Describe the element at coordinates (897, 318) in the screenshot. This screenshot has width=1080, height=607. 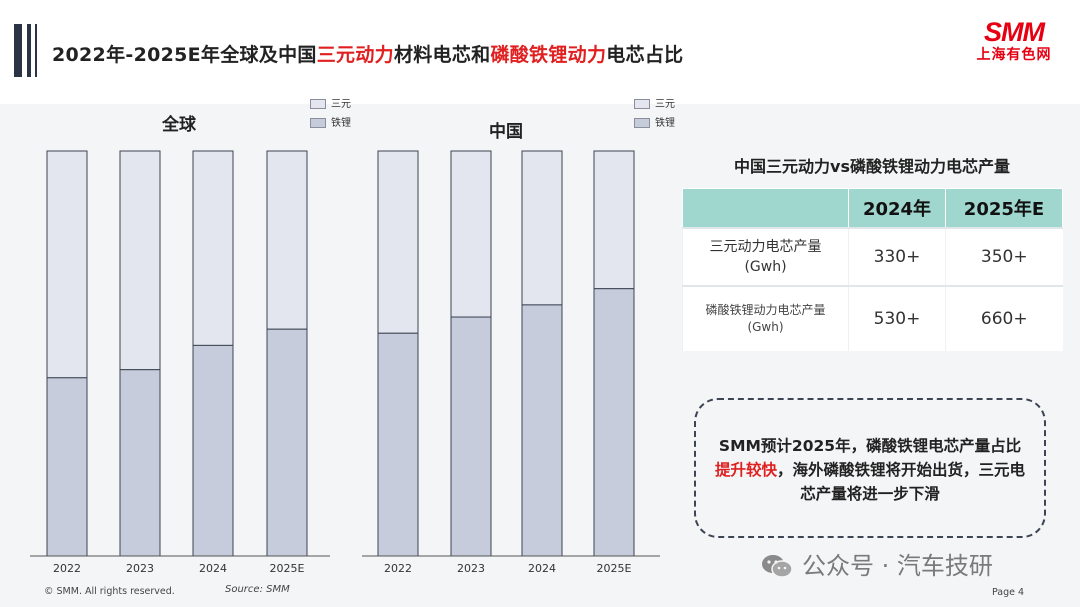
I see `table-cell: 530+` at that location.